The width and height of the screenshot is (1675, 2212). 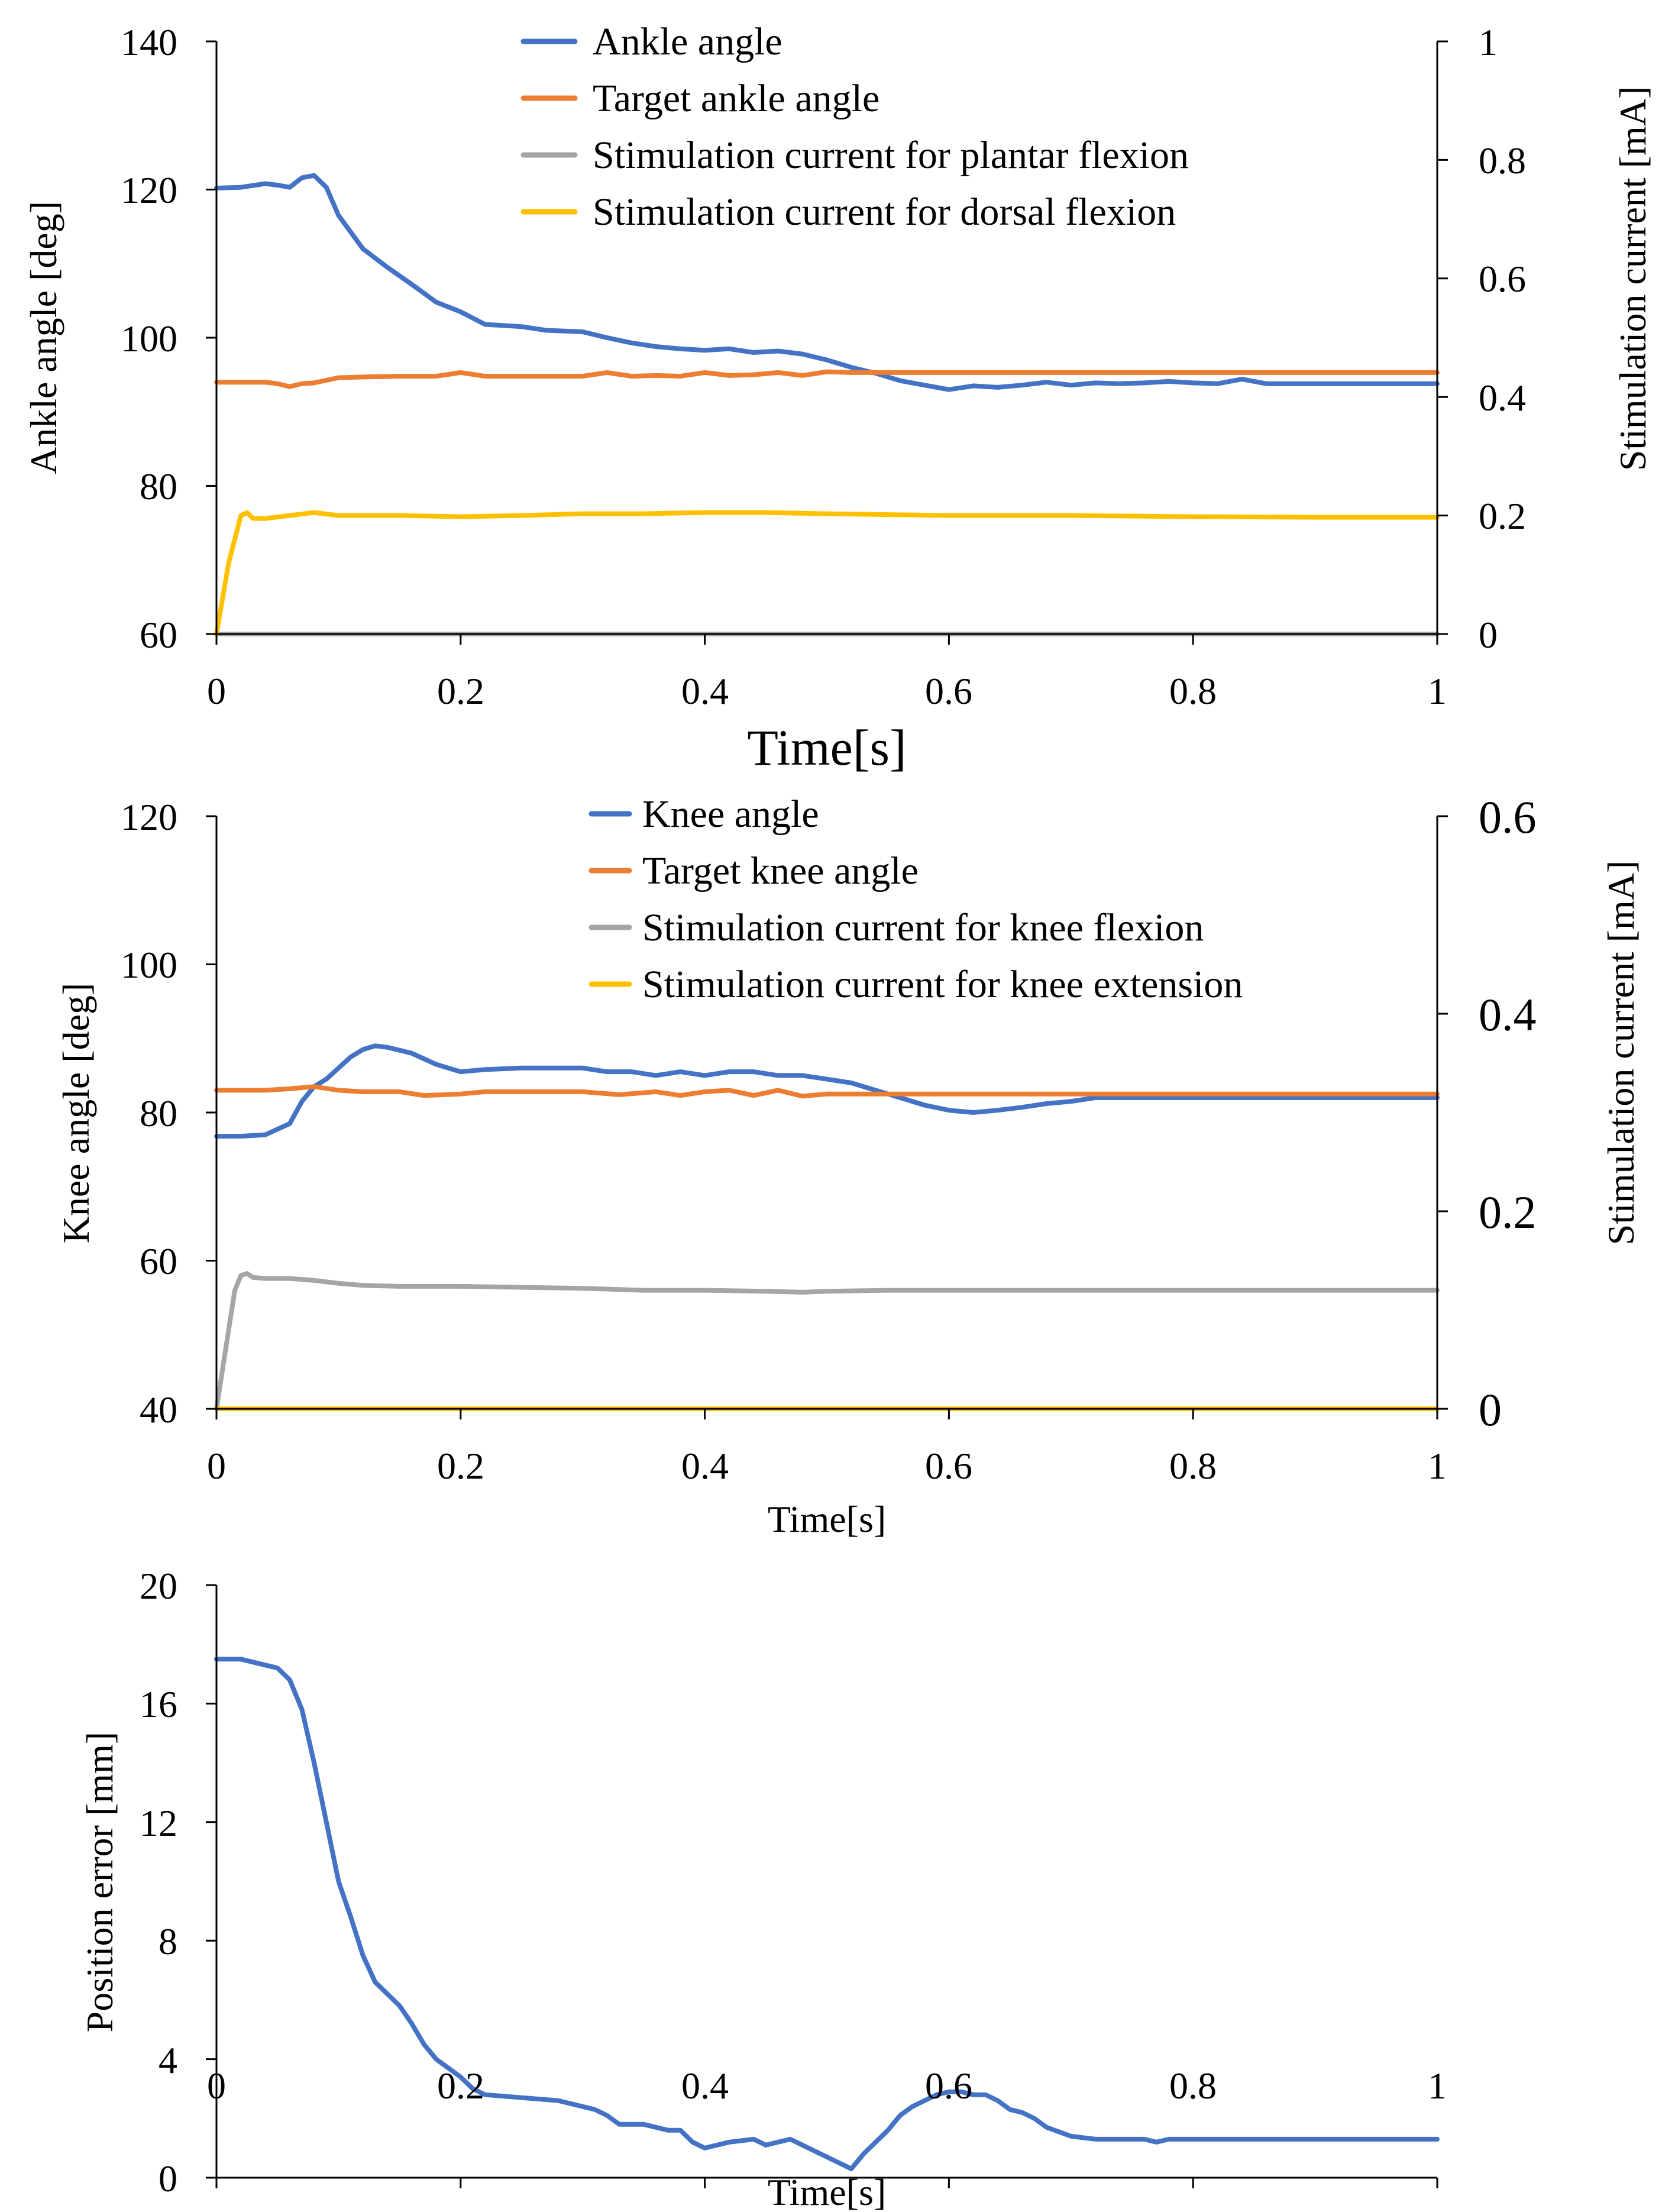 What do you see at coordinates (76, 1113) in the screenshot?
I see `knee-y-axis-title: Knee angle [deg]` at bounding box center [76, 1113].